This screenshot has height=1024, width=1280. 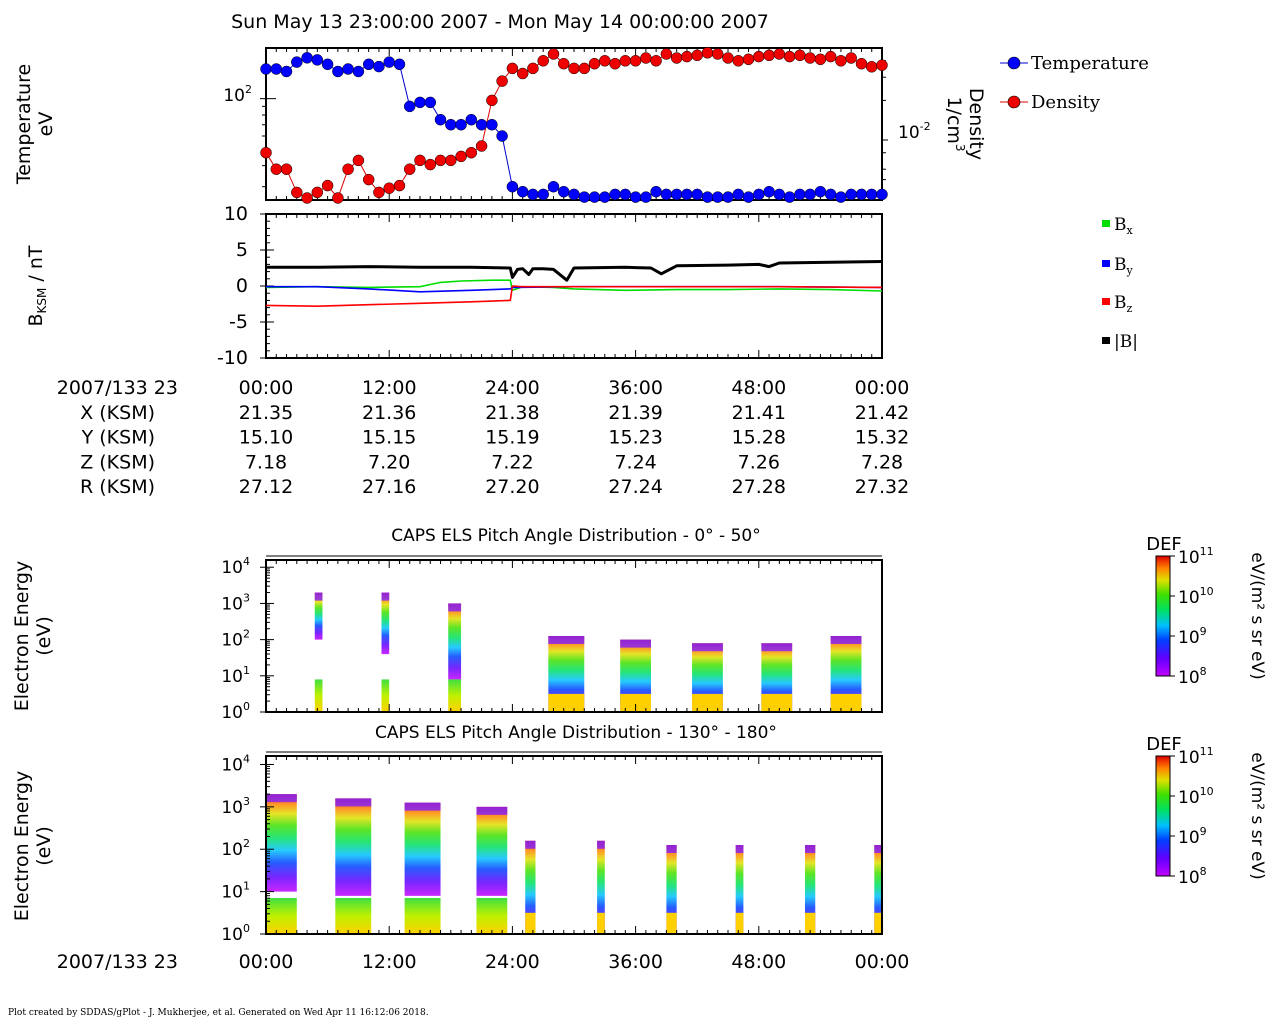 I want to click on colorbar-tick-label: 10¹¹, so click(x=1196, y=556).